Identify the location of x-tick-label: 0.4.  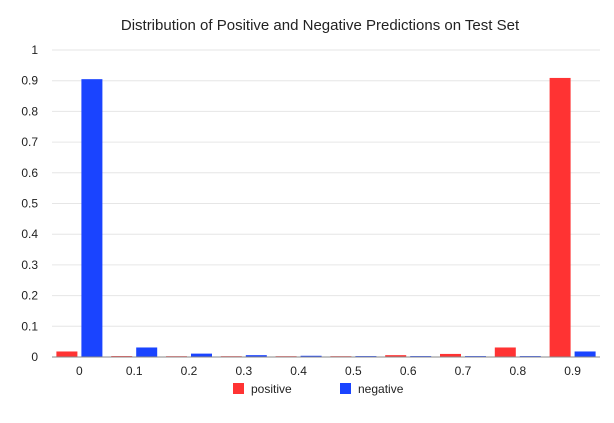
(298, 371).